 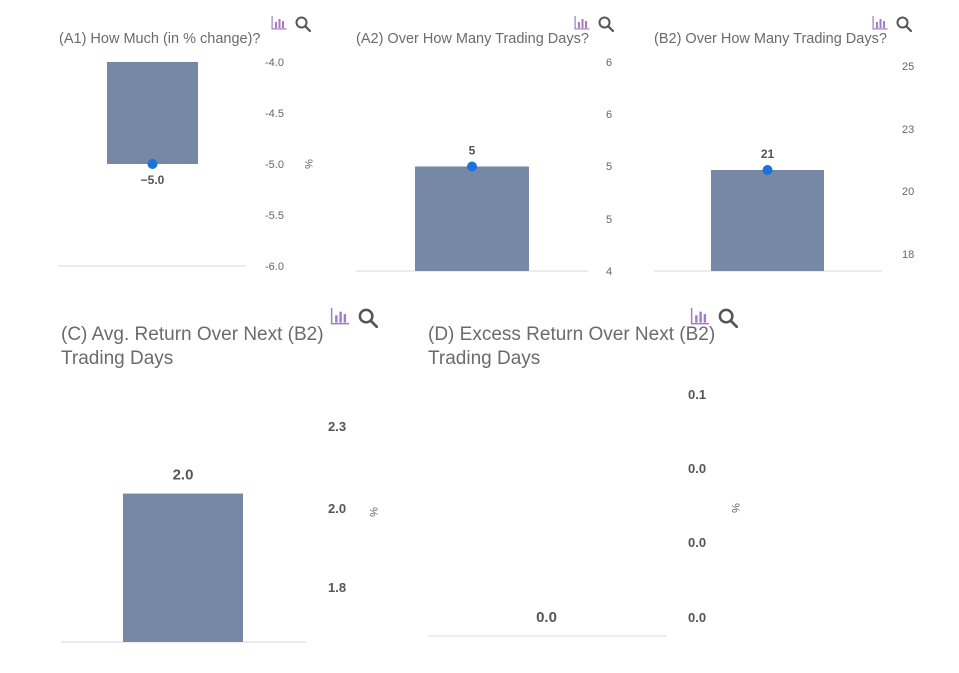 I want to click on y-tick-label: -5.0, so click(x=274, y=165).